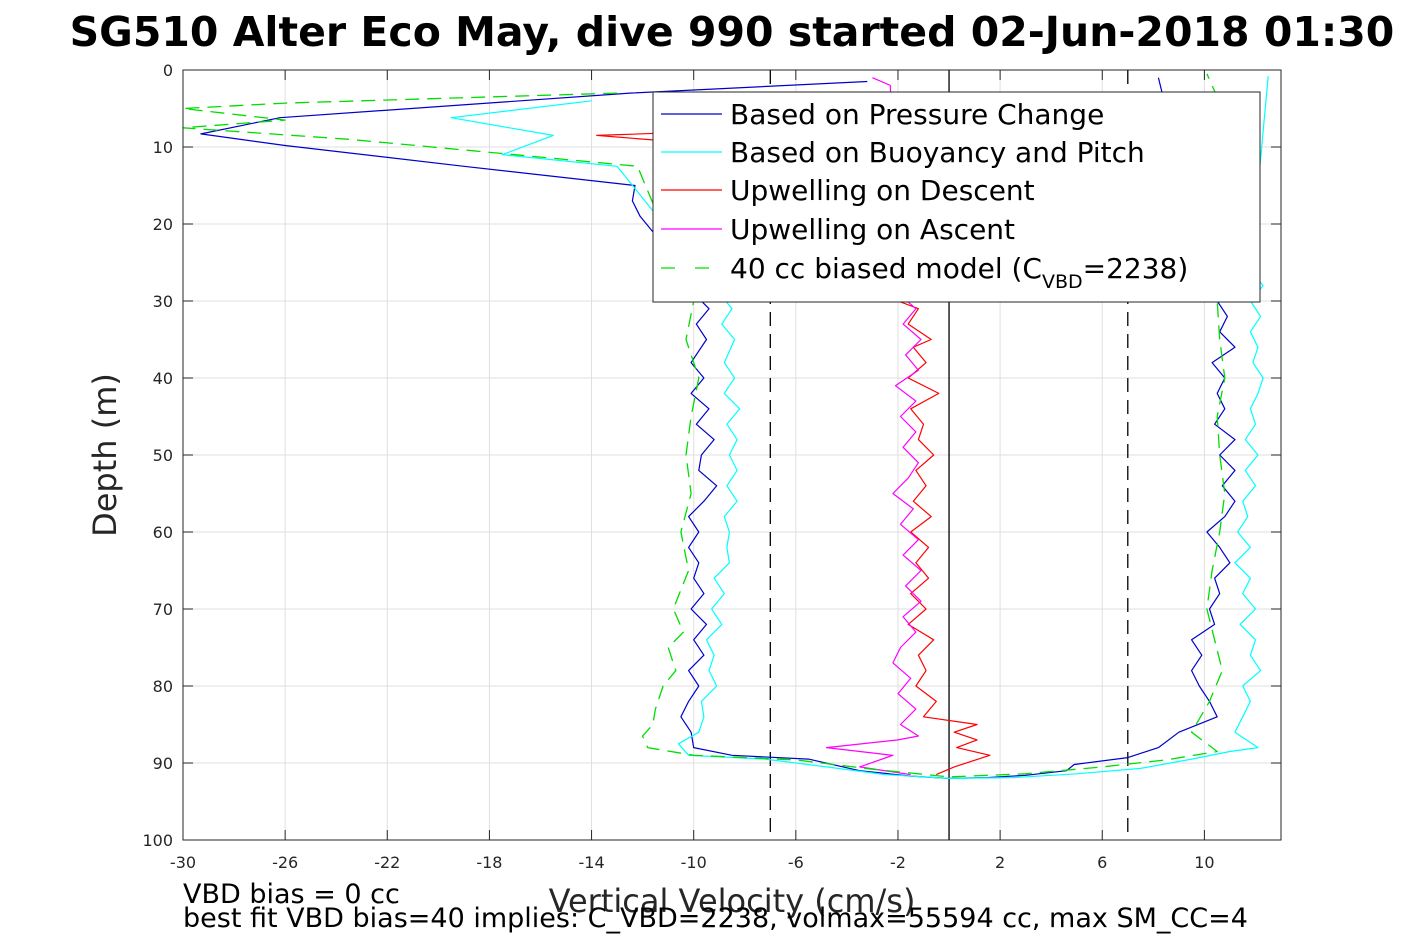  What do you see at coordinates (1102, 862) in the screenshot?
I see `x-tick-label: 6` at bounding box center [1102, 862].